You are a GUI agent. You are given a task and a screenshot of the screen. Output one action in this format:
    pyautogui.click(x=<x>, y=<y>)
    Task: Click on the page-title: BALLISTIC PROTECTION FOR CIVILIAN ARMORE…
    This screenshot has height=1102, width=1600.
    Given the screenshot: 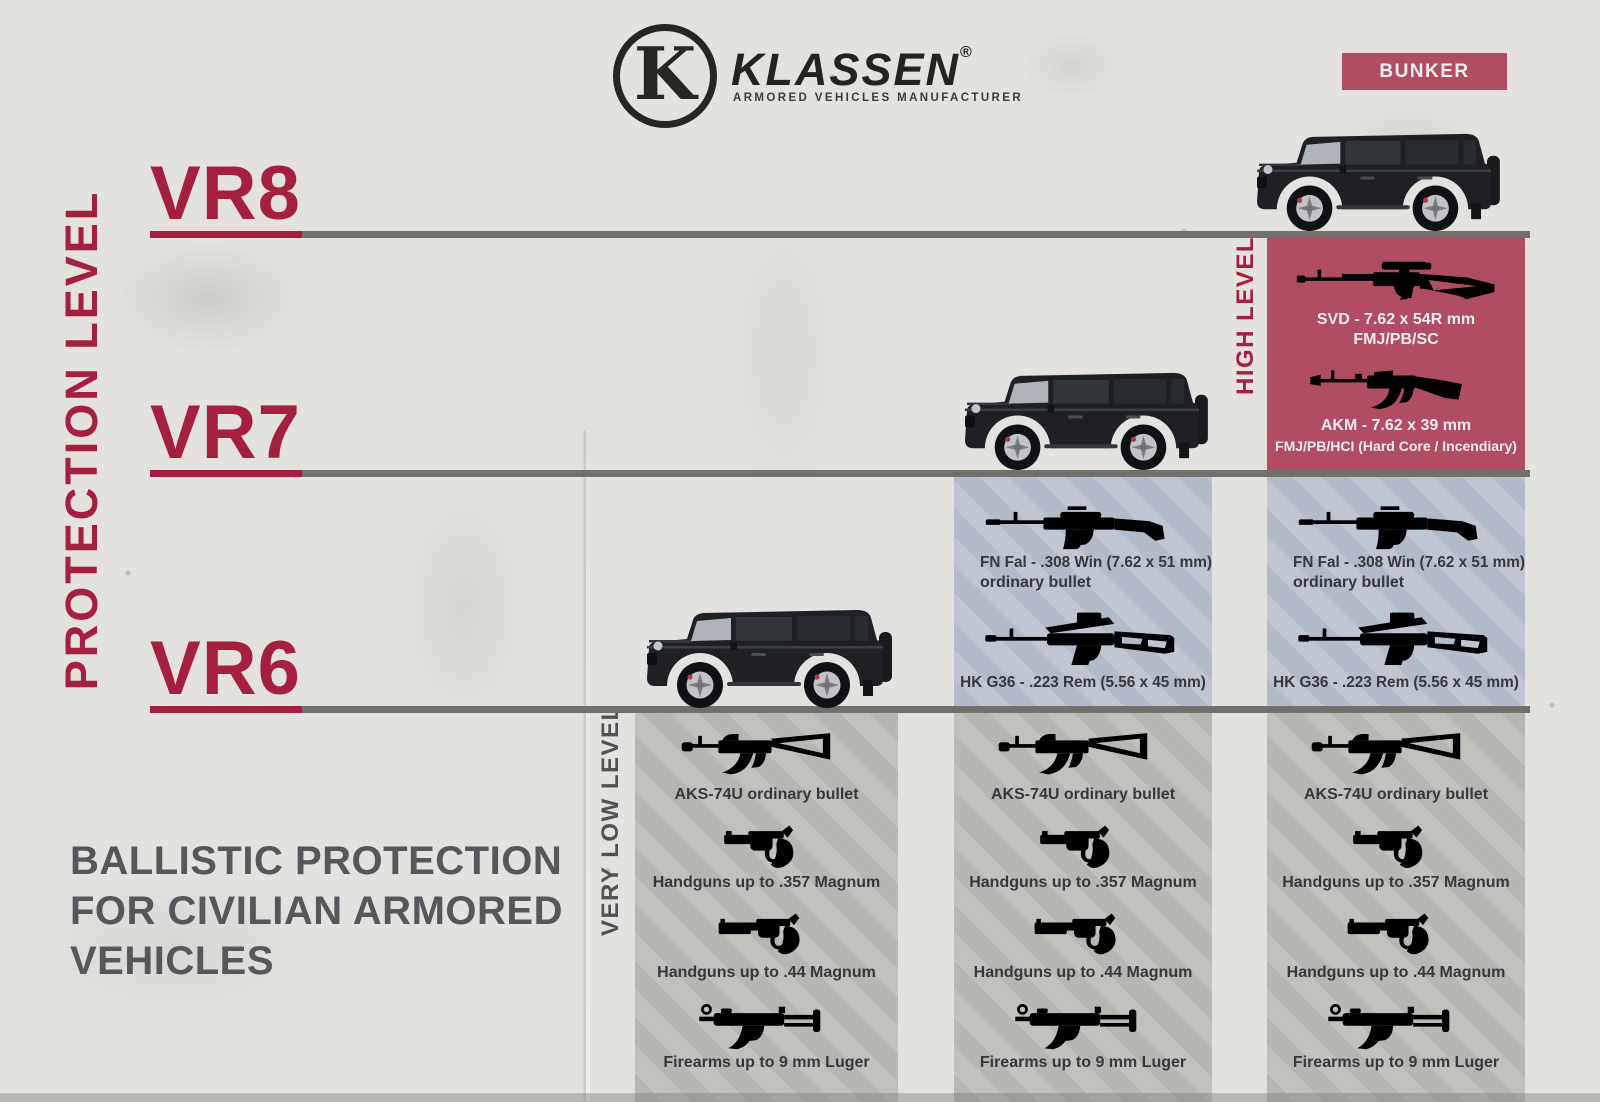 What is the action you would take?
    pyautogui.click(x=316, y=911)
    